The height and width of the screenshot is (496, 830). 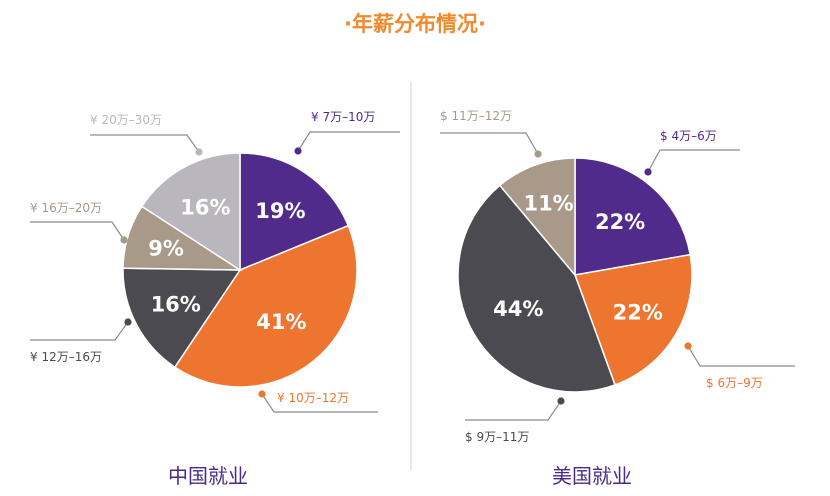 I want to click on chart-caption: 中国就业, so click(x=208, y=476).